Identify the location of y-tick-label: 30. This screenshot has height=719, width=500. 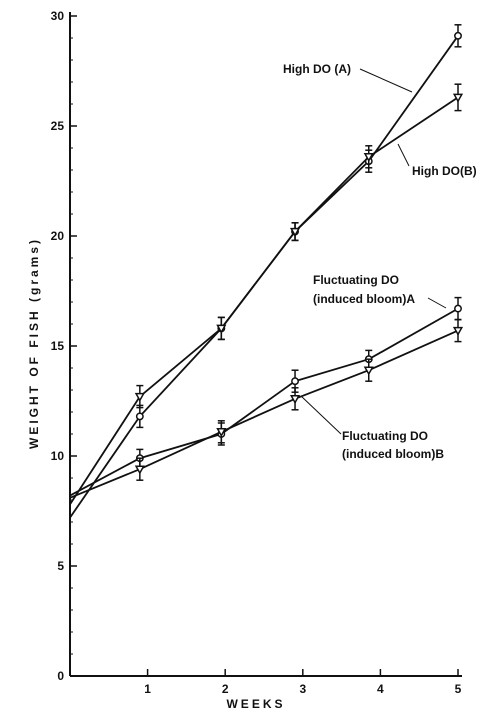
(58, 16).